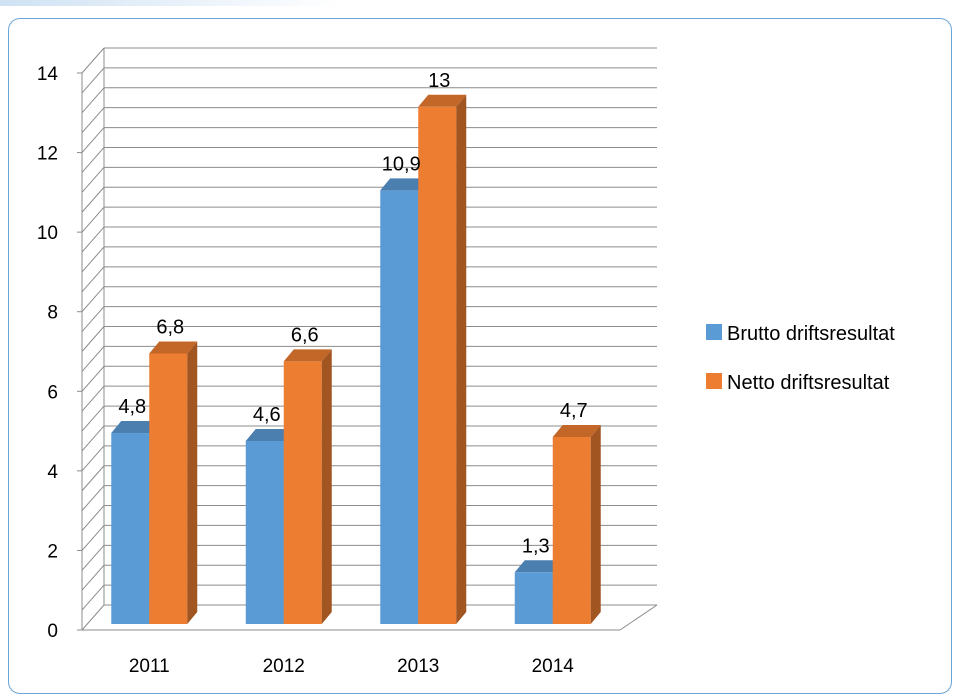 Image resolution: width=960 pixels, height=699 pixels. What do you see at coordinates (553, 666) in the screenshot?
I see `x-tick-label: 2014` at bounding box center [553, 666].